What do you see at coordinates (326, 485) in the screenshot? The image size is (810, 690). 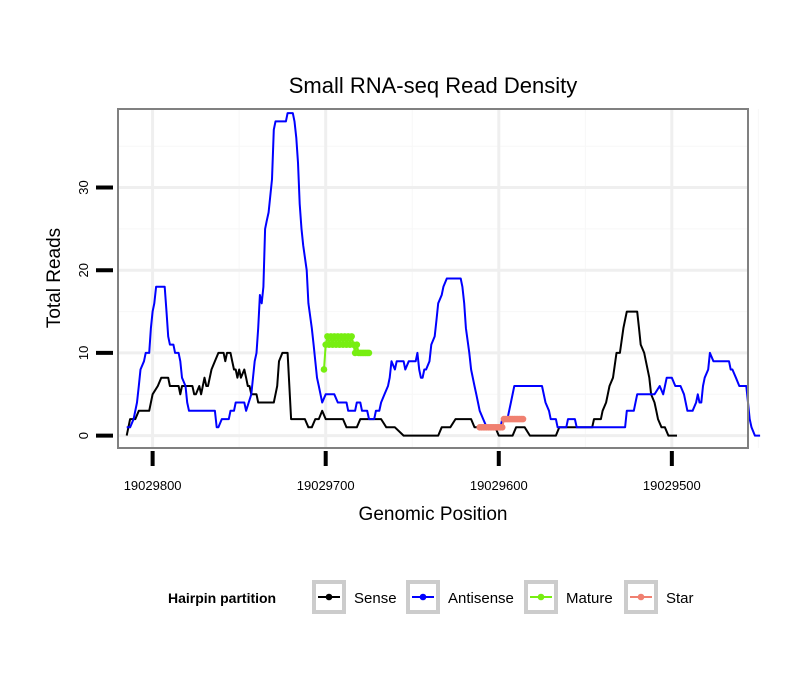 I see `x-tick-label: 19029700` at bounding box center [326, 485].